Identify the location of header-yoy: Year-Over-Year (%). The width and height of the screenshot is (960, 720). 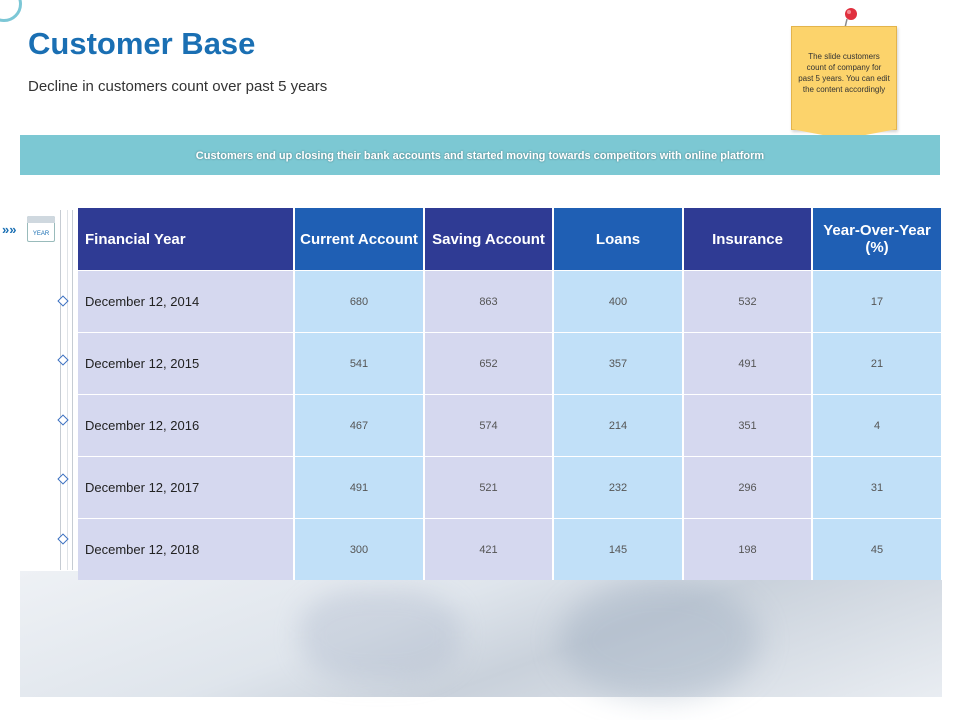
(877, 239).